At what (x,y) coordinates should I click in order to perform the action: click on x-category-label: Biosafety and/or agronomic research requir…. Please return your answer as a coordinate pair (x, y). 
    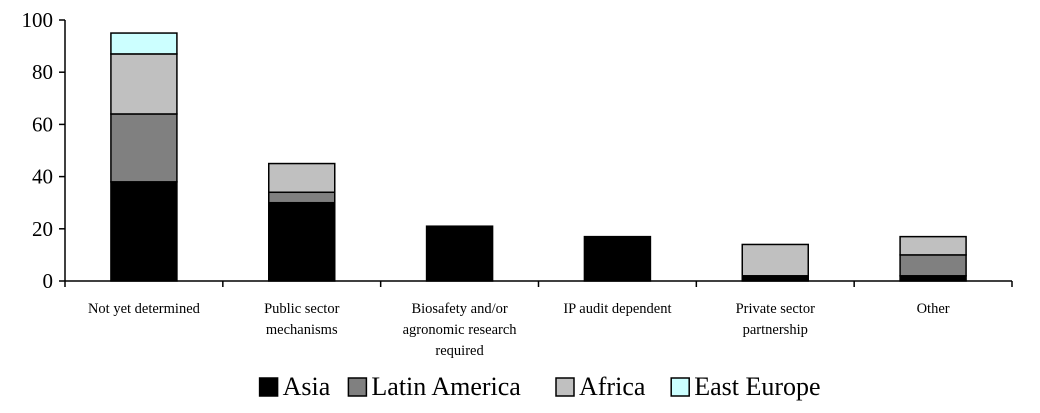
    Looking at the image, I should click on (460, 330).